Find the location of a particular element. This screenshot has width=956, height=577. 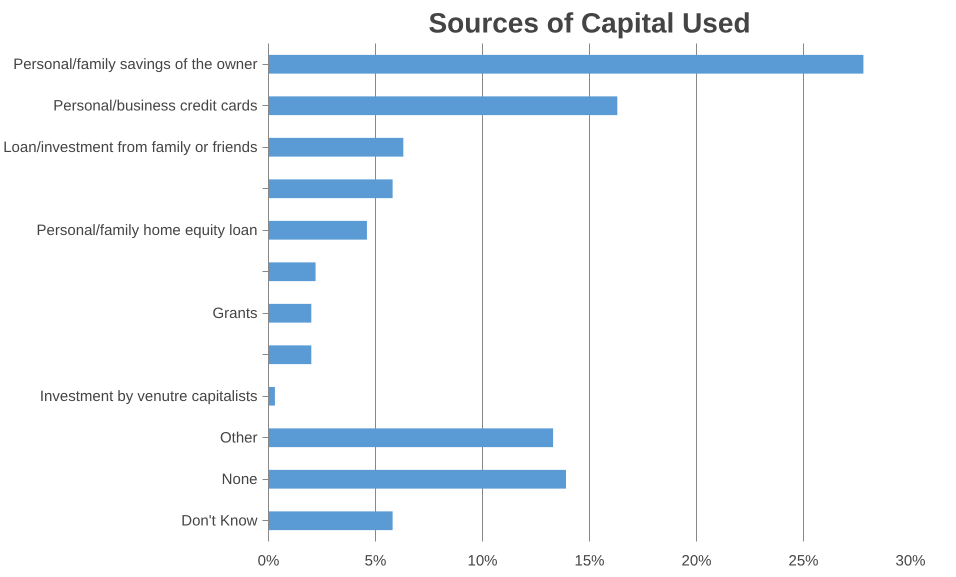

y-tick-label: Personal/family home equity loan is located at coordinates (147, 230).